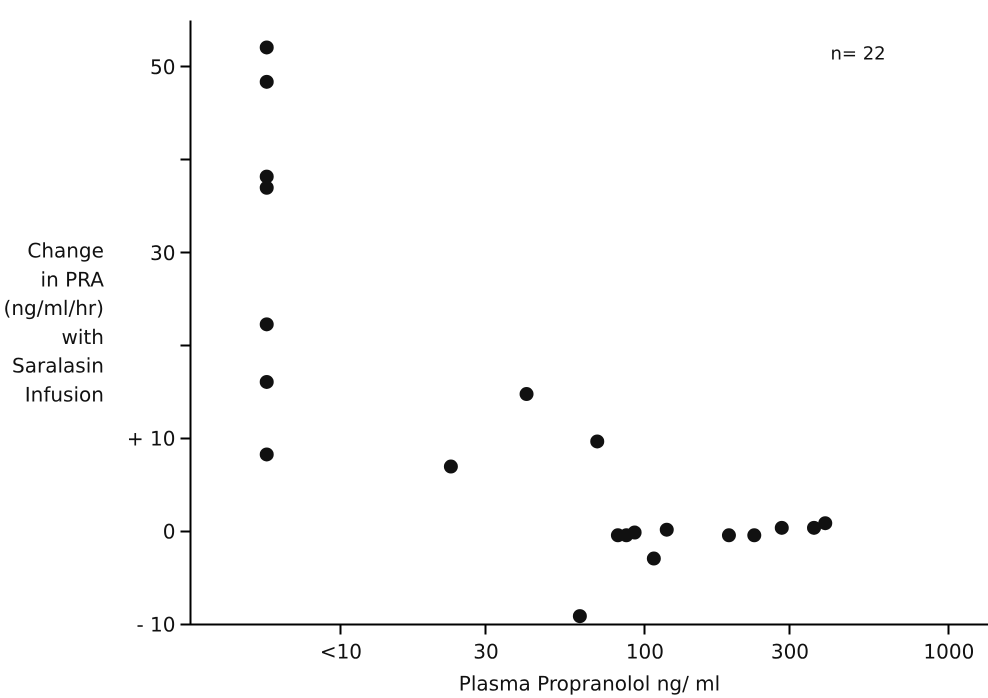  I want to click on y-tick-label: + 10, so click(151, 438).